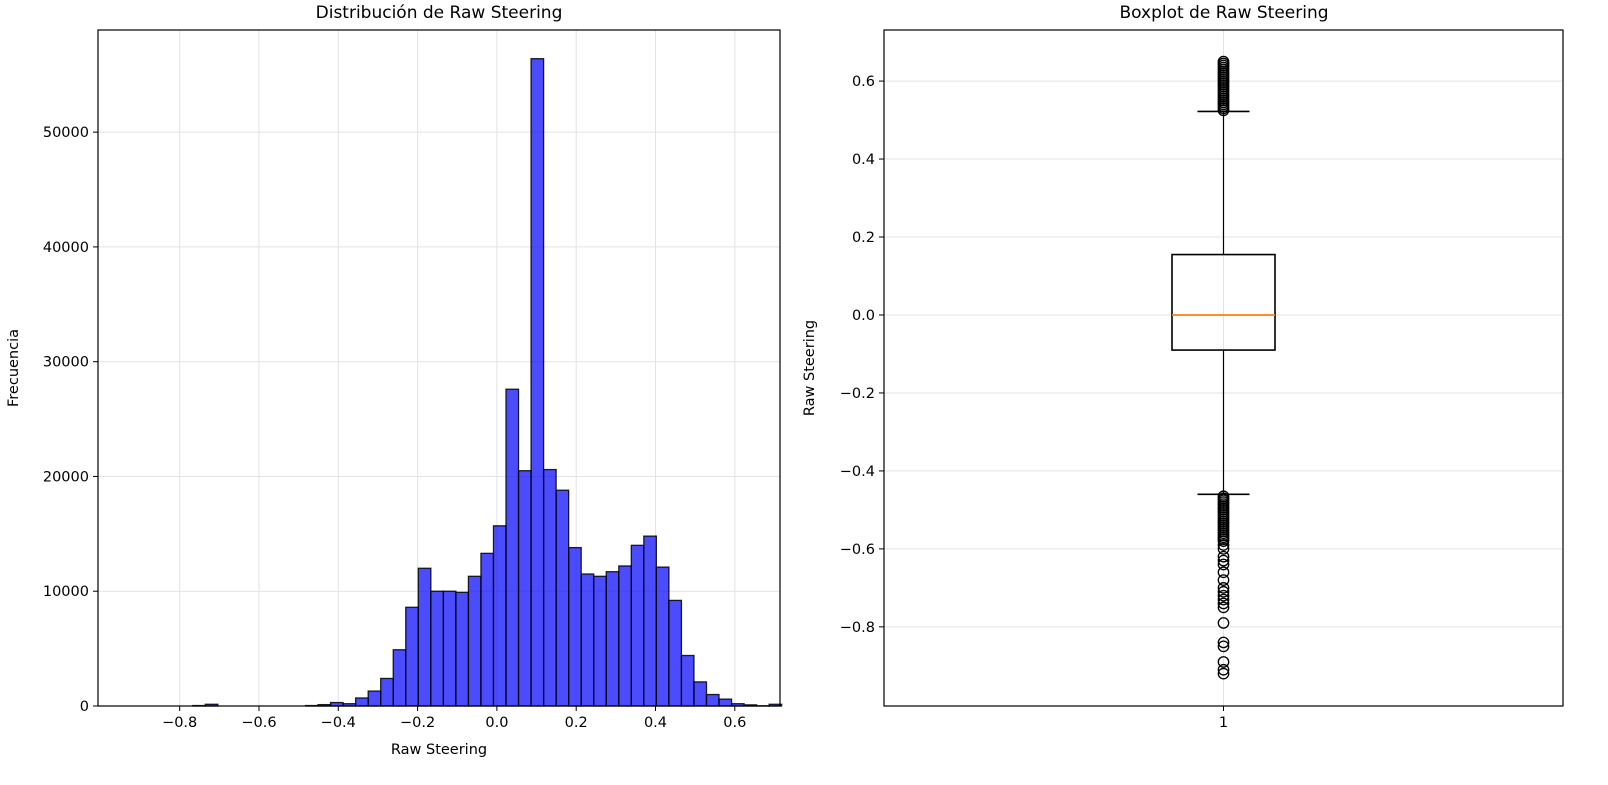 Image resolution: width=1608 pixels, height=785 pixels. What do you see at coordinates (1223, 302) in the screenshot?
I see `iqr-box` at bounding box center [1223, 302].